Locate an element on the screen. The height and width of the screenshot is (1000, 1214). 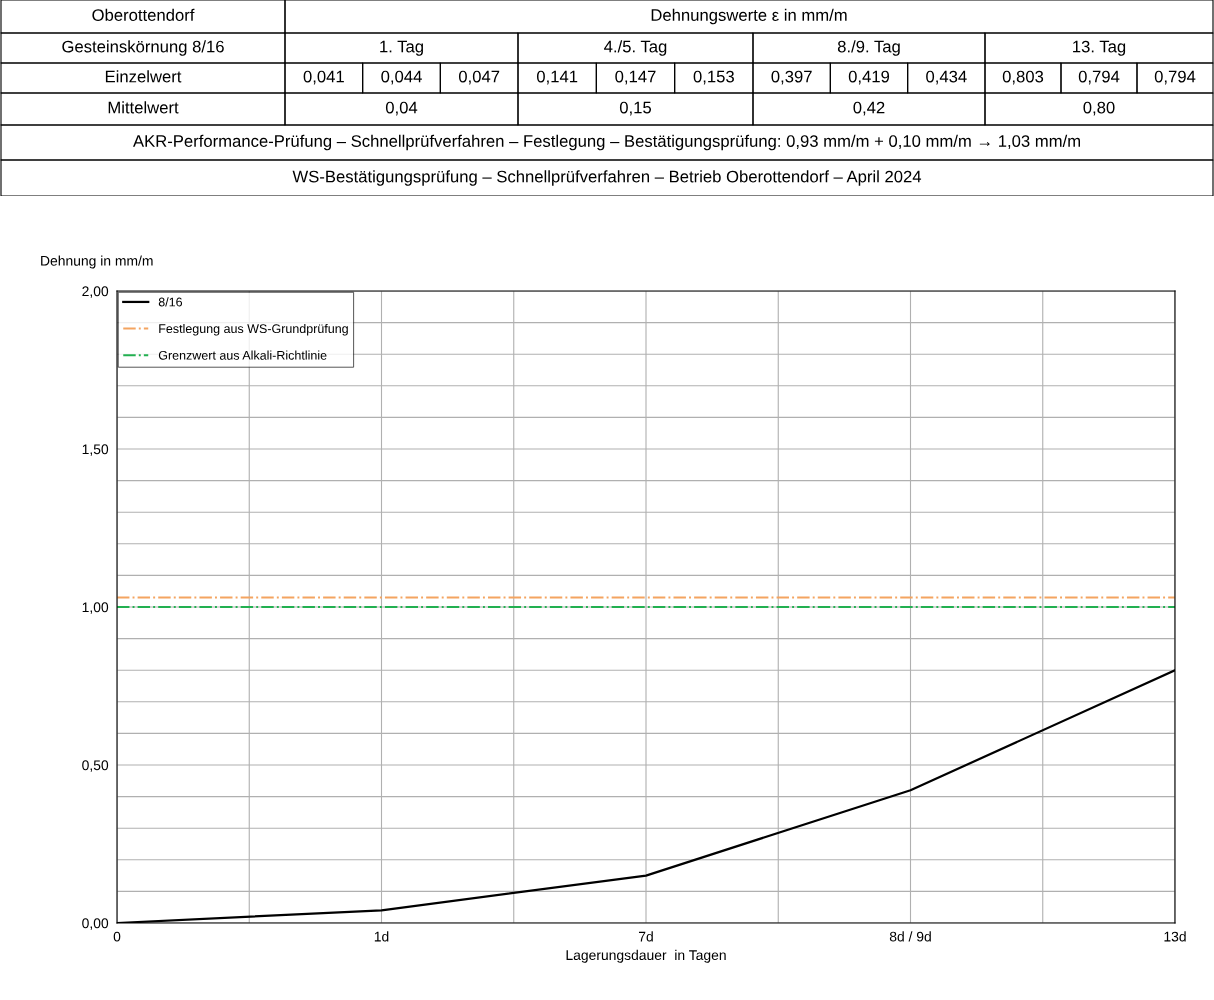
y-tick-label: 0,50 is located at coordinates (95, 766).